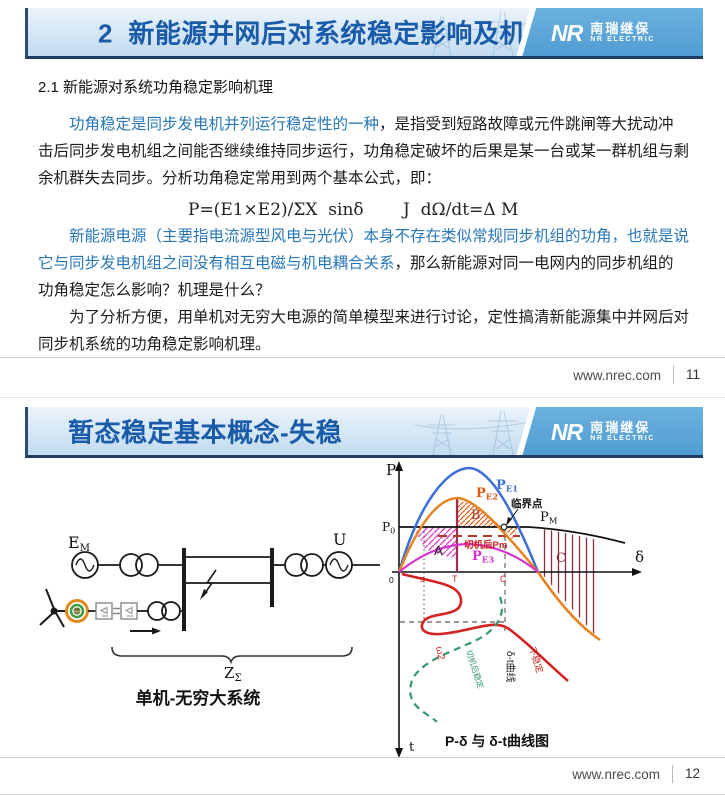  I want to click on label-u: U, so click(339, 539).